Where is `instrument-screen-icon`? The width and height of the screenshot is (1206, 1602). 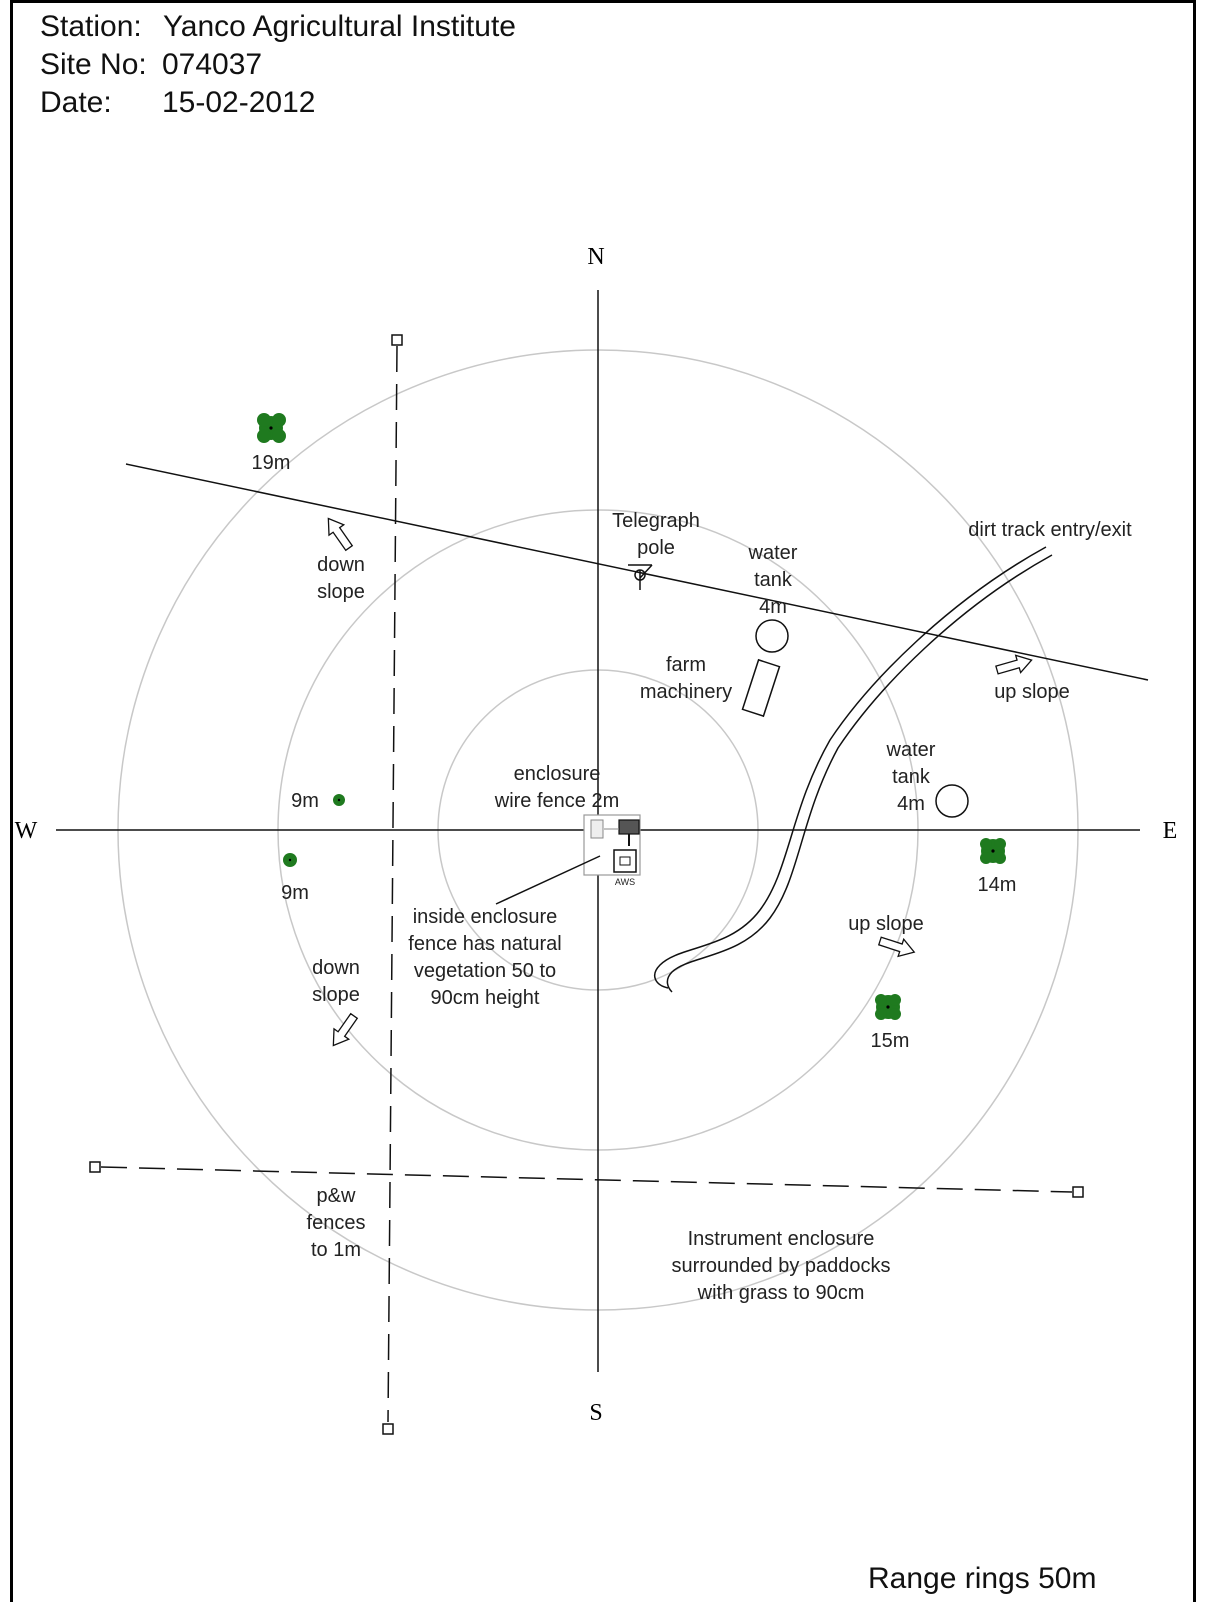
instrument-screen-icon is located at coordinates (629, 827).